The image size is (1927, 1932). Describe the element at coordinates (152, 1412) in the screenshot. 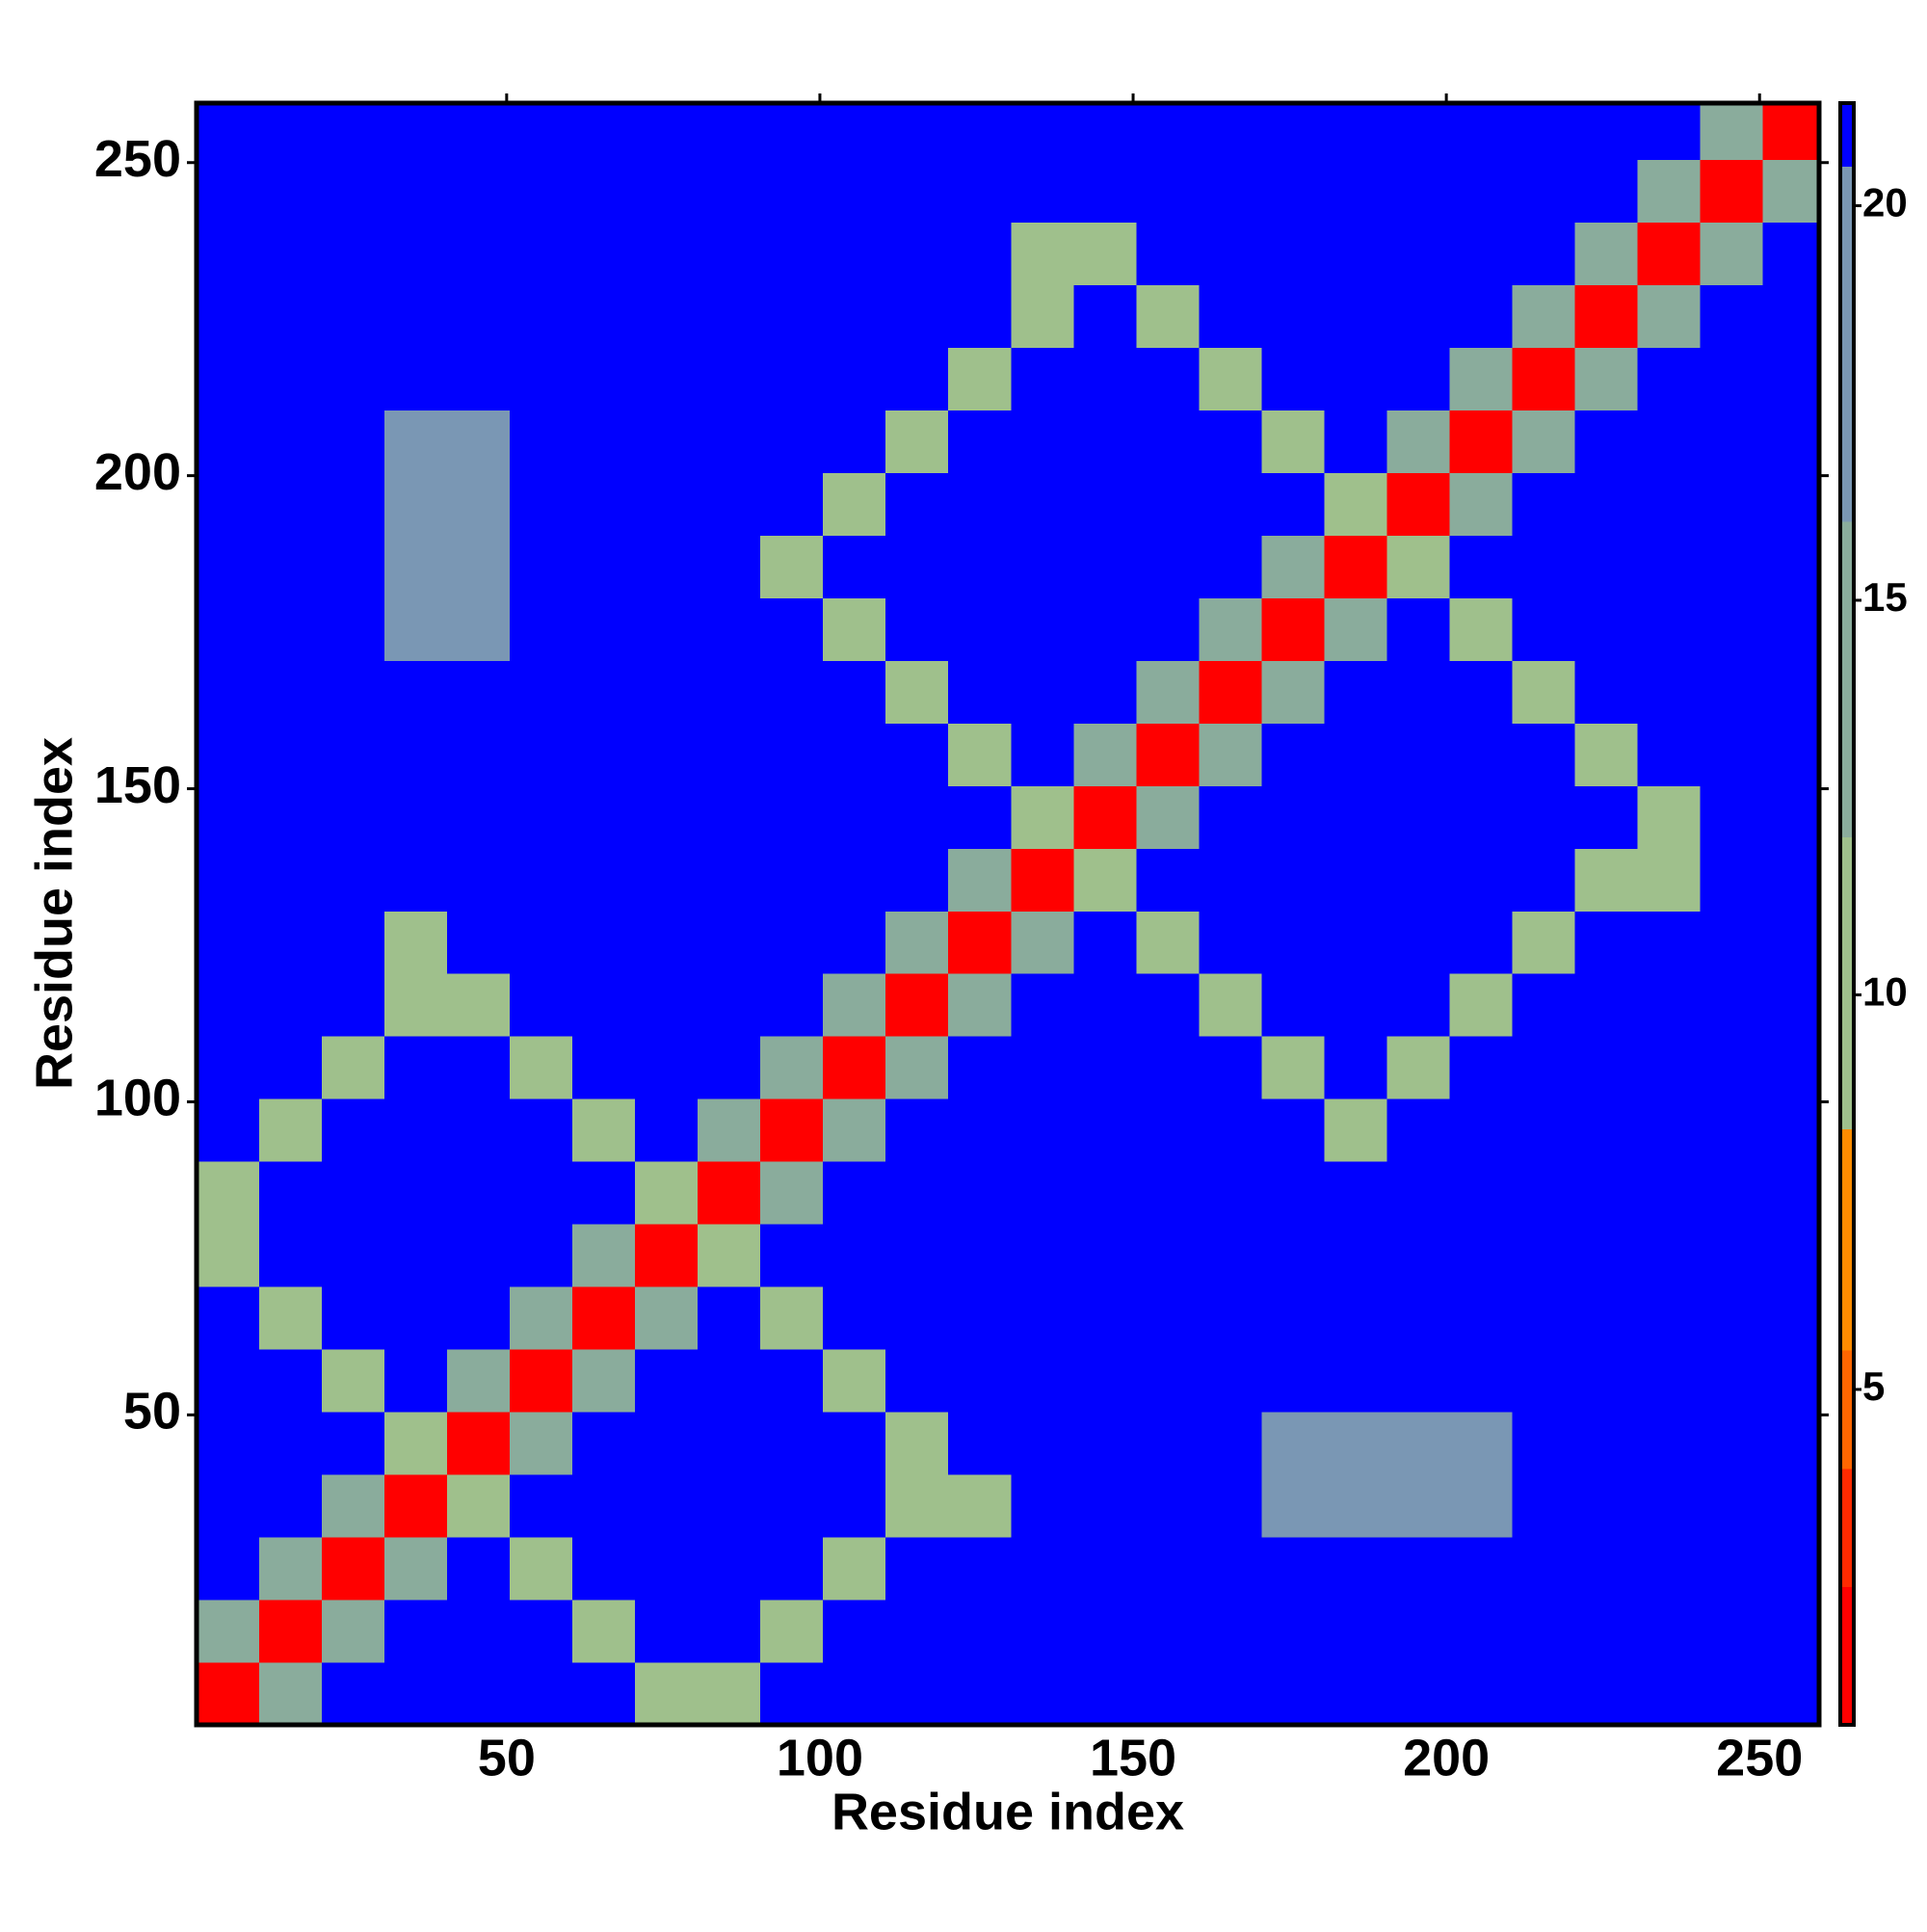

I see `y-tick-label: 50` at that location.